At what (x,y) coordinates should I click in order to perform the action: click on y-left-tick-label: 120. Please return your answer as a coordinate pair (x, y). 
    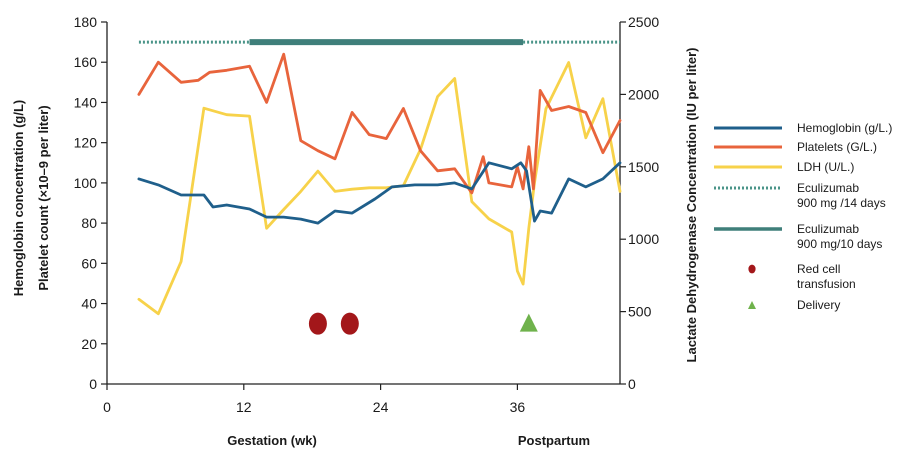
    Looking at the image, I should click on (86, 143).